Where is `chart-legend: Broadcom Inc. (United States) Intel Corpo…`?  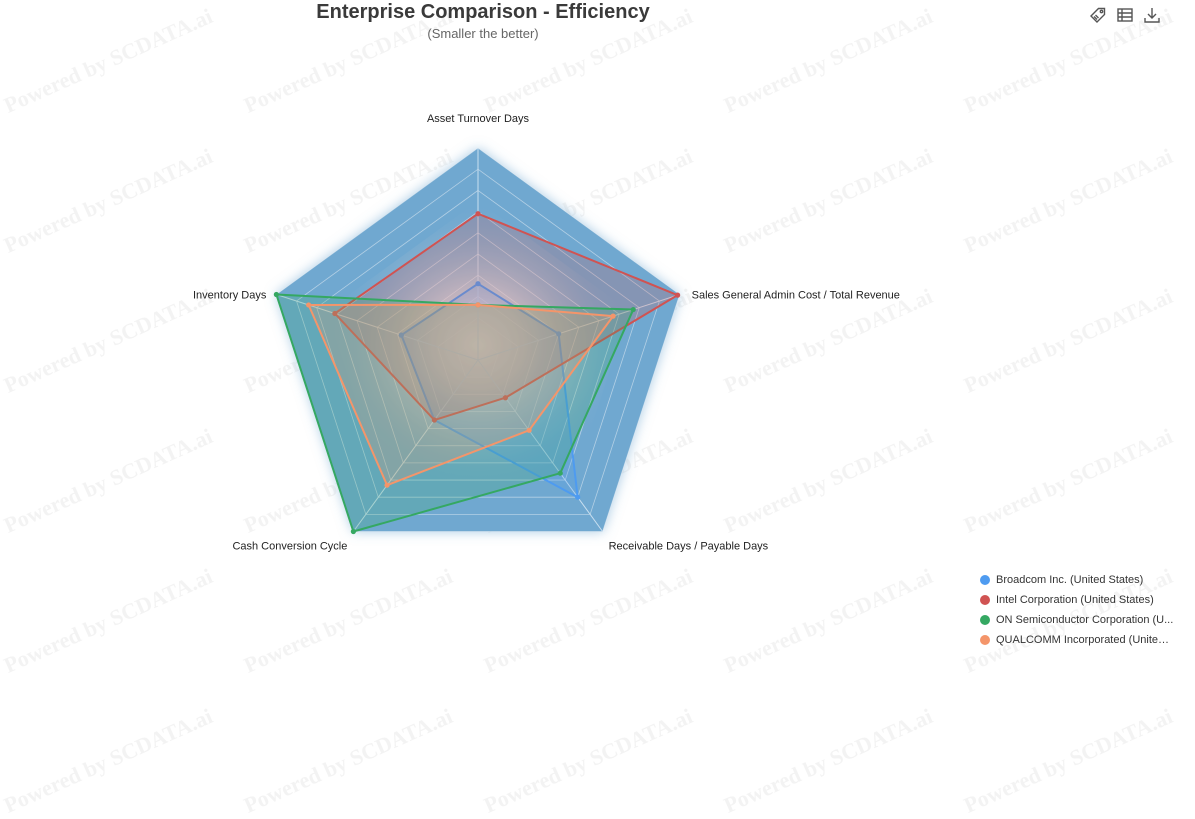
chart-legend: Broadcom Inc. (United States) Intel Corpo… is located at coordinates (1080, 610).